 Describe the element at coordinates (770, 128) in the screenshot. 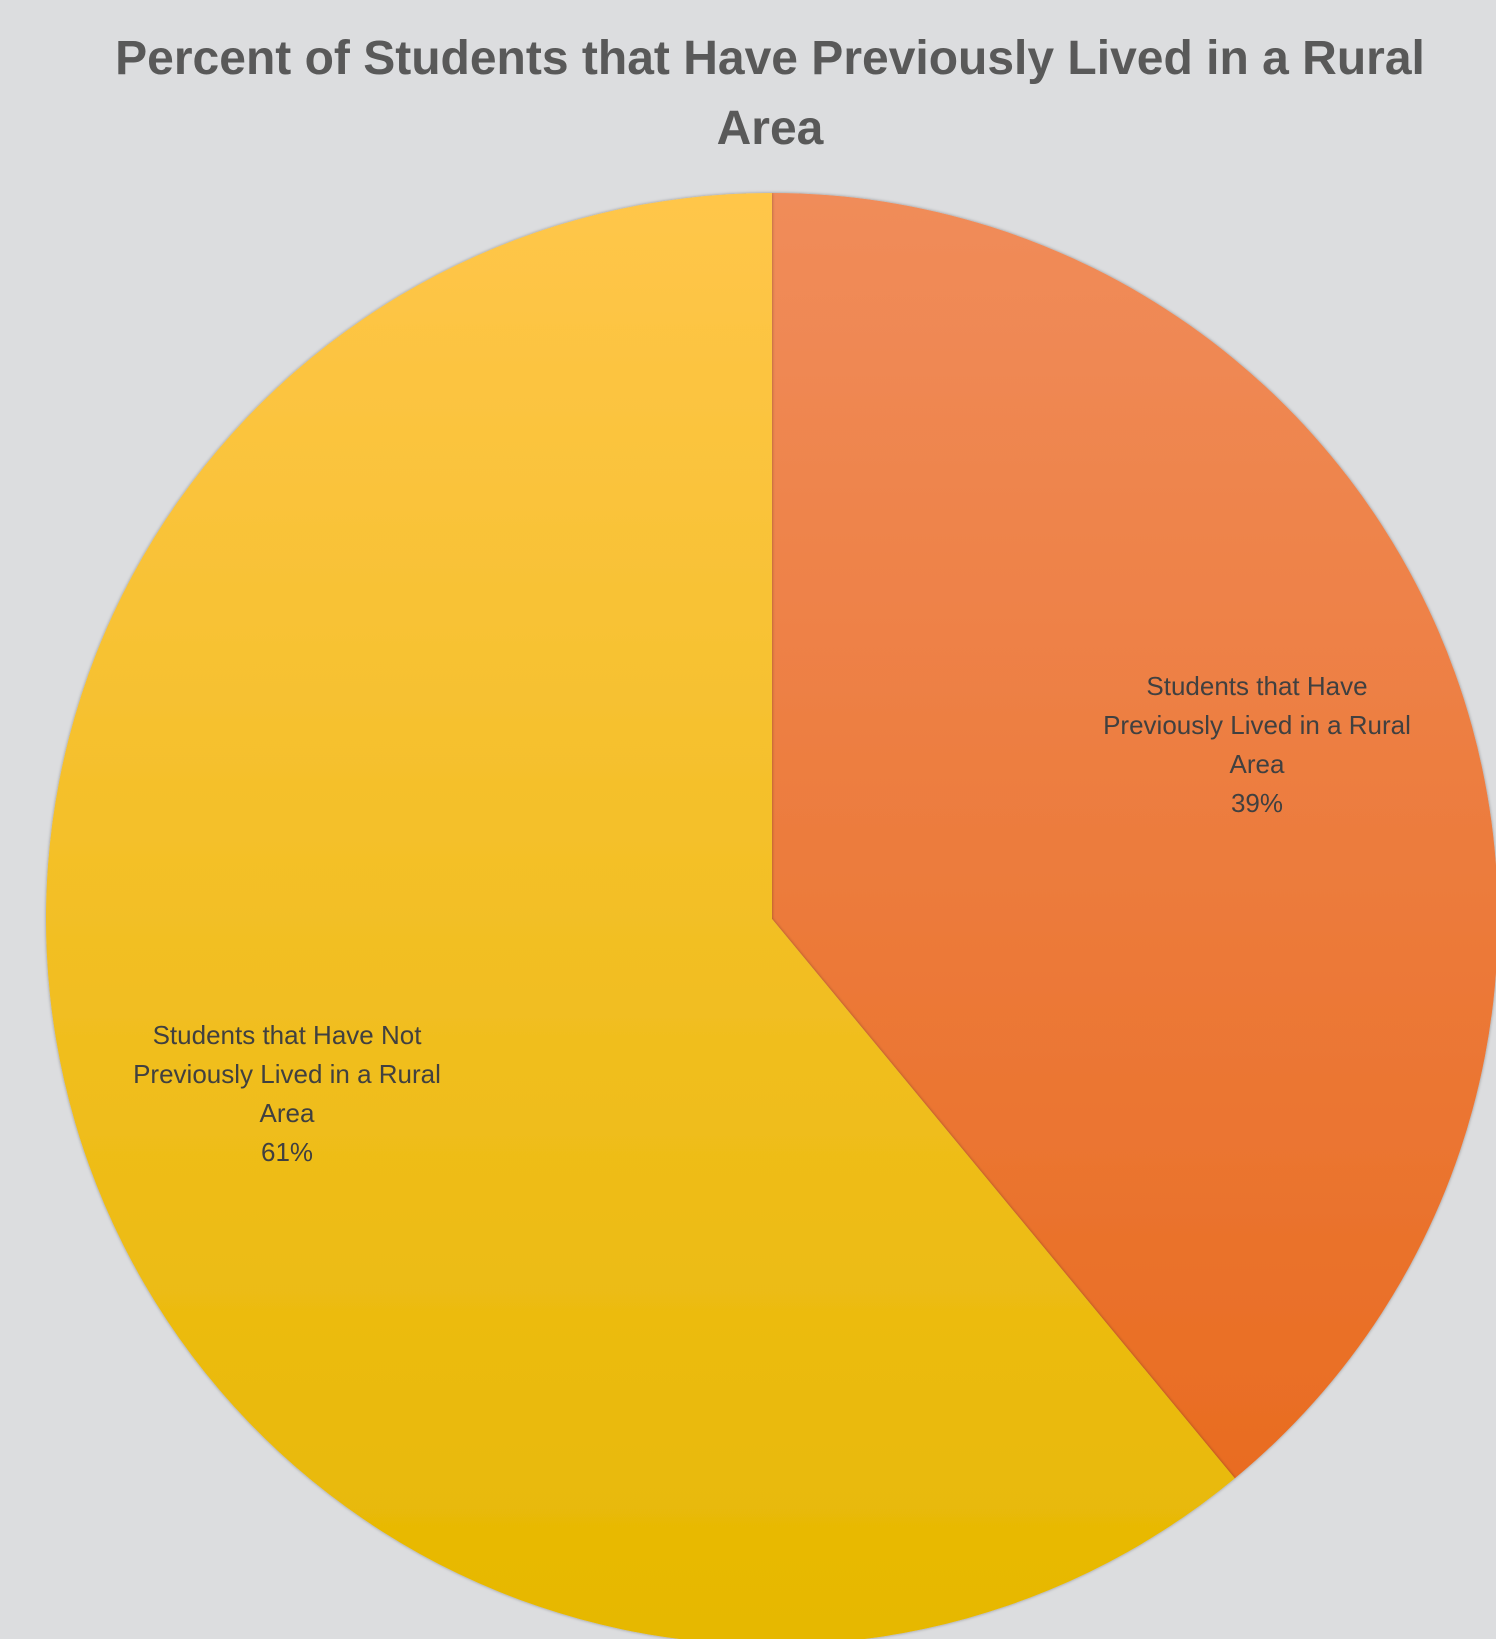

I see `chart-title-line-2: Area` at that location.